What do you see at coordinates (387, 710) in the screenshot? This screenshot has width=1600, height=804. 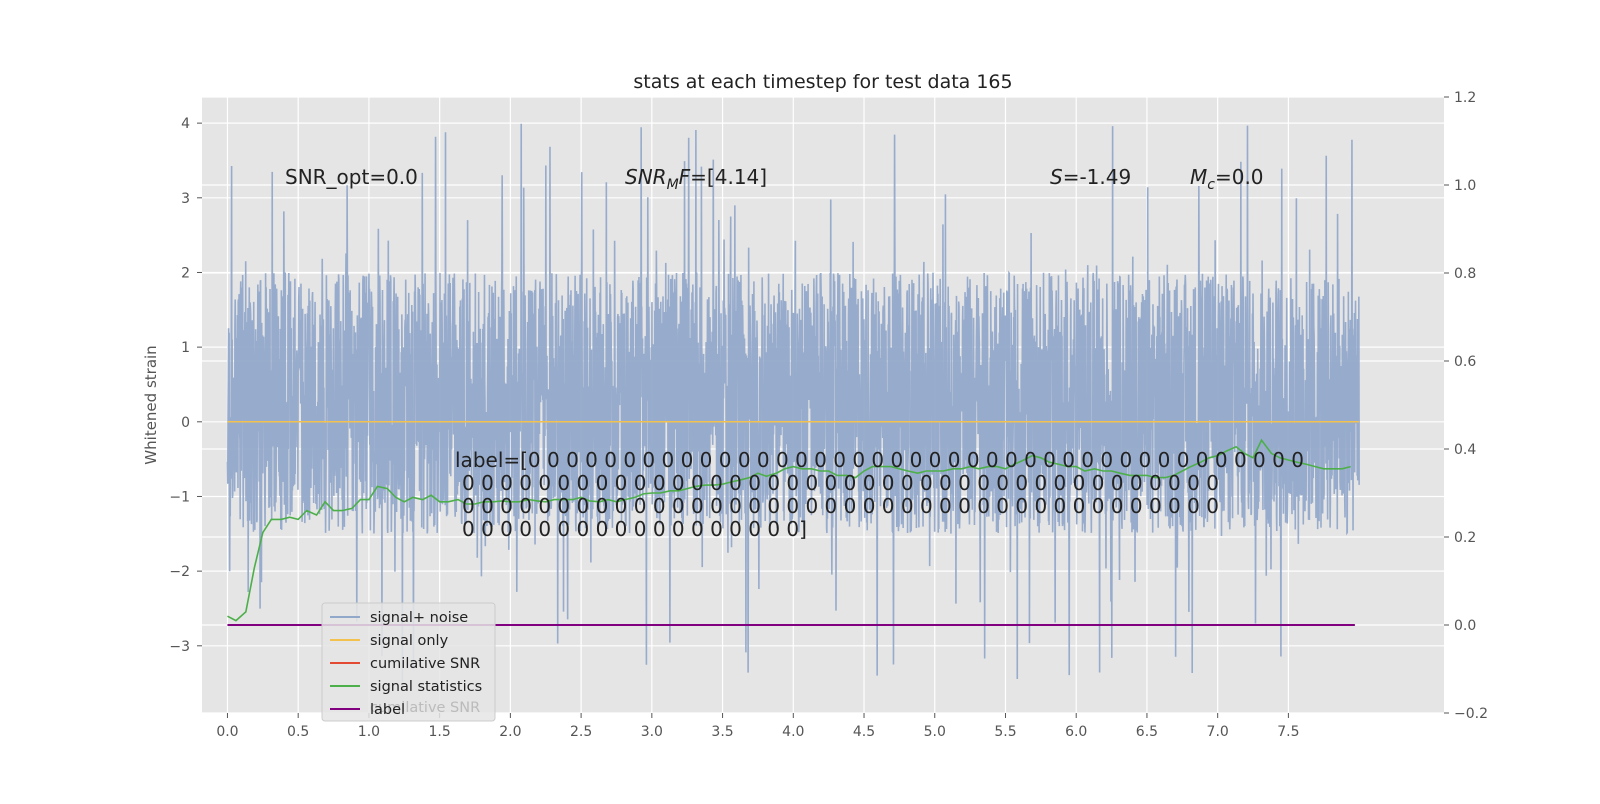 I see `legend-label: label` at bounding box center [387, 710].